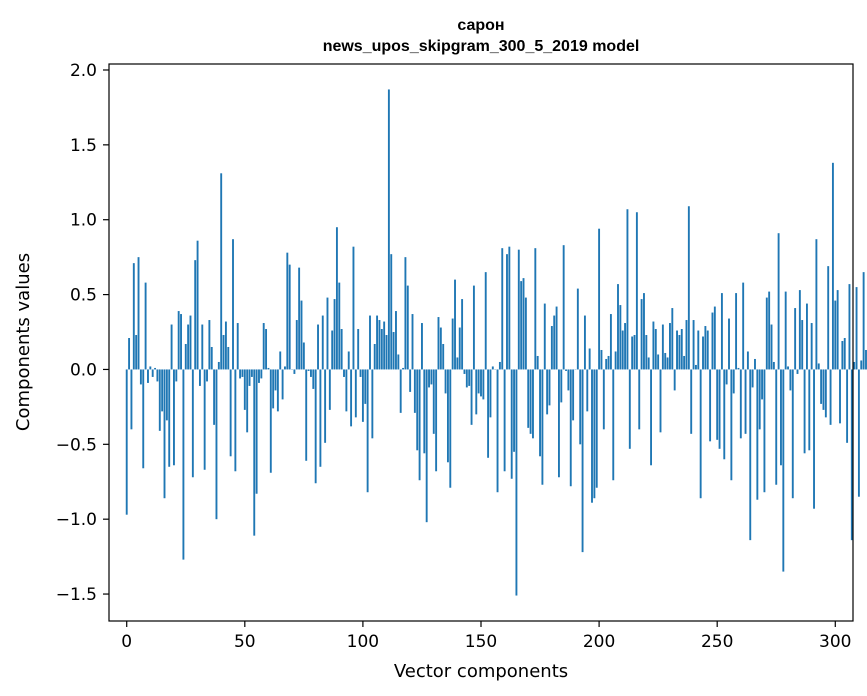 The width and height of the screenshot is (867, 696). Describe the element at coordinates (481, 642) in the screenshot. I see `x-tick-label: 150` at that location.